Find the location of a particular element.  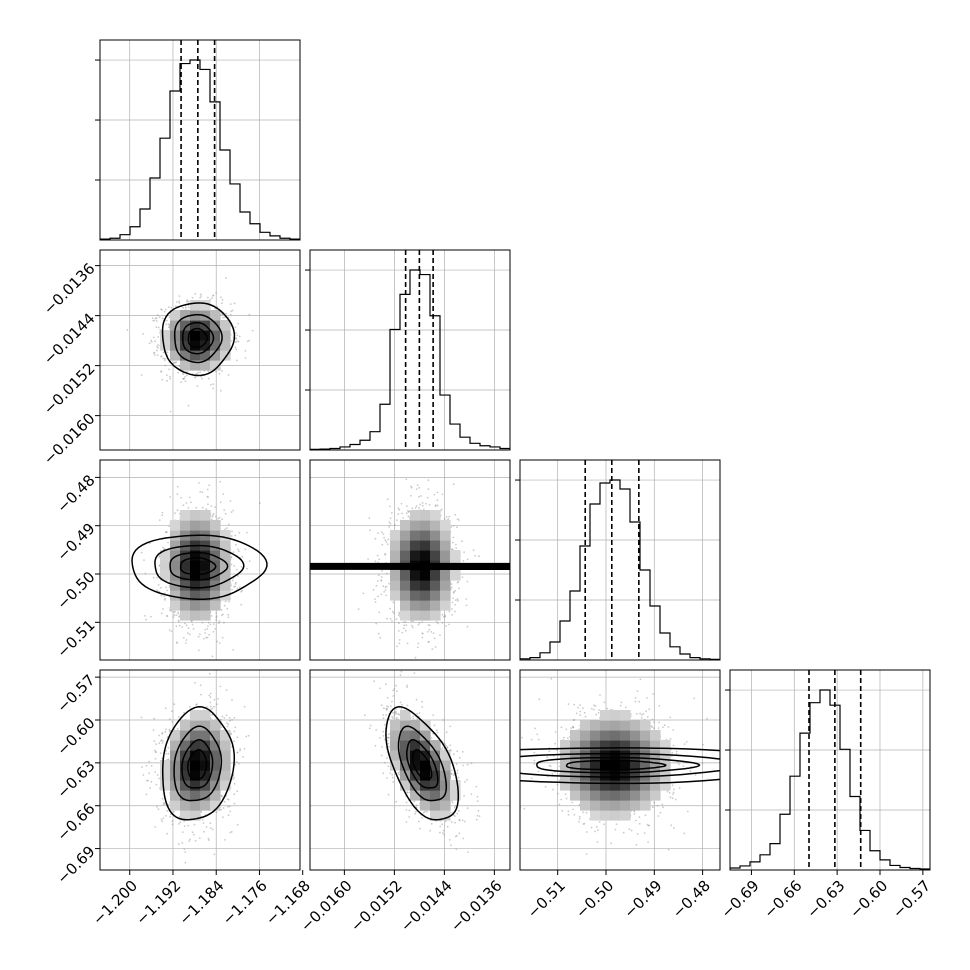

panel-frame is located at coordinates (410, 350).